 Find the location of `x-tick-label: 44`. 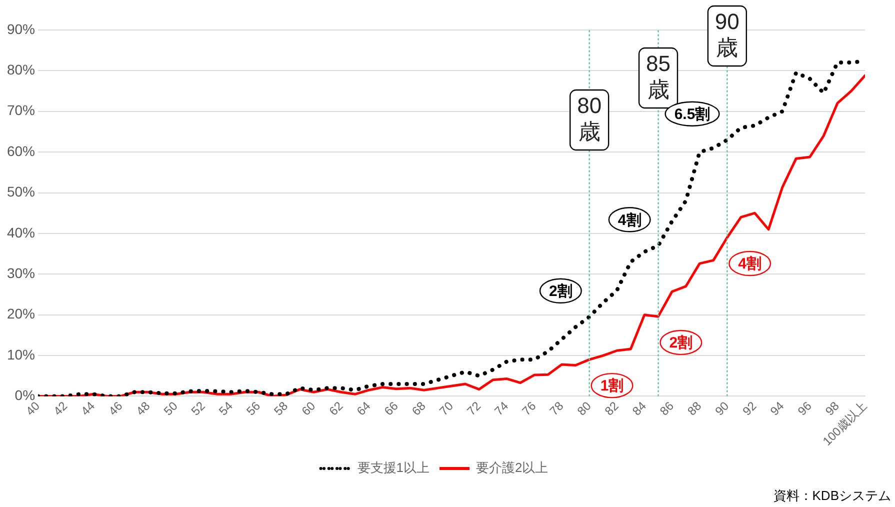

x-tick-label: 44 is located at coordinates (88, 408).